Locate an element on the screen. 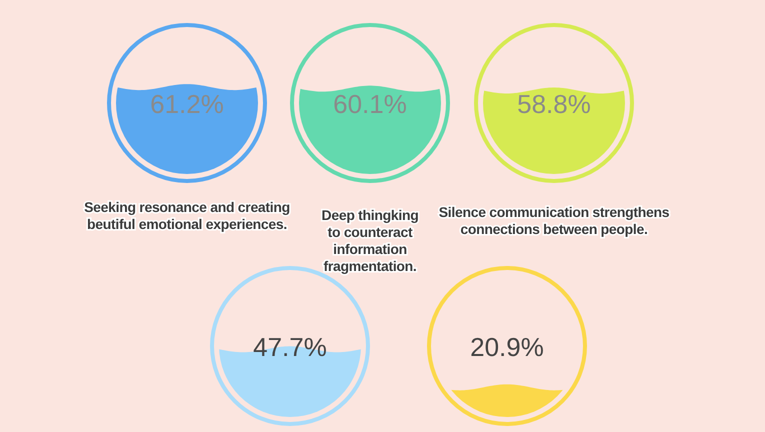 Image resolution: width=765 pixels, height=432 pixels. data-label: 58.8% is located at coordinates (554, 104).